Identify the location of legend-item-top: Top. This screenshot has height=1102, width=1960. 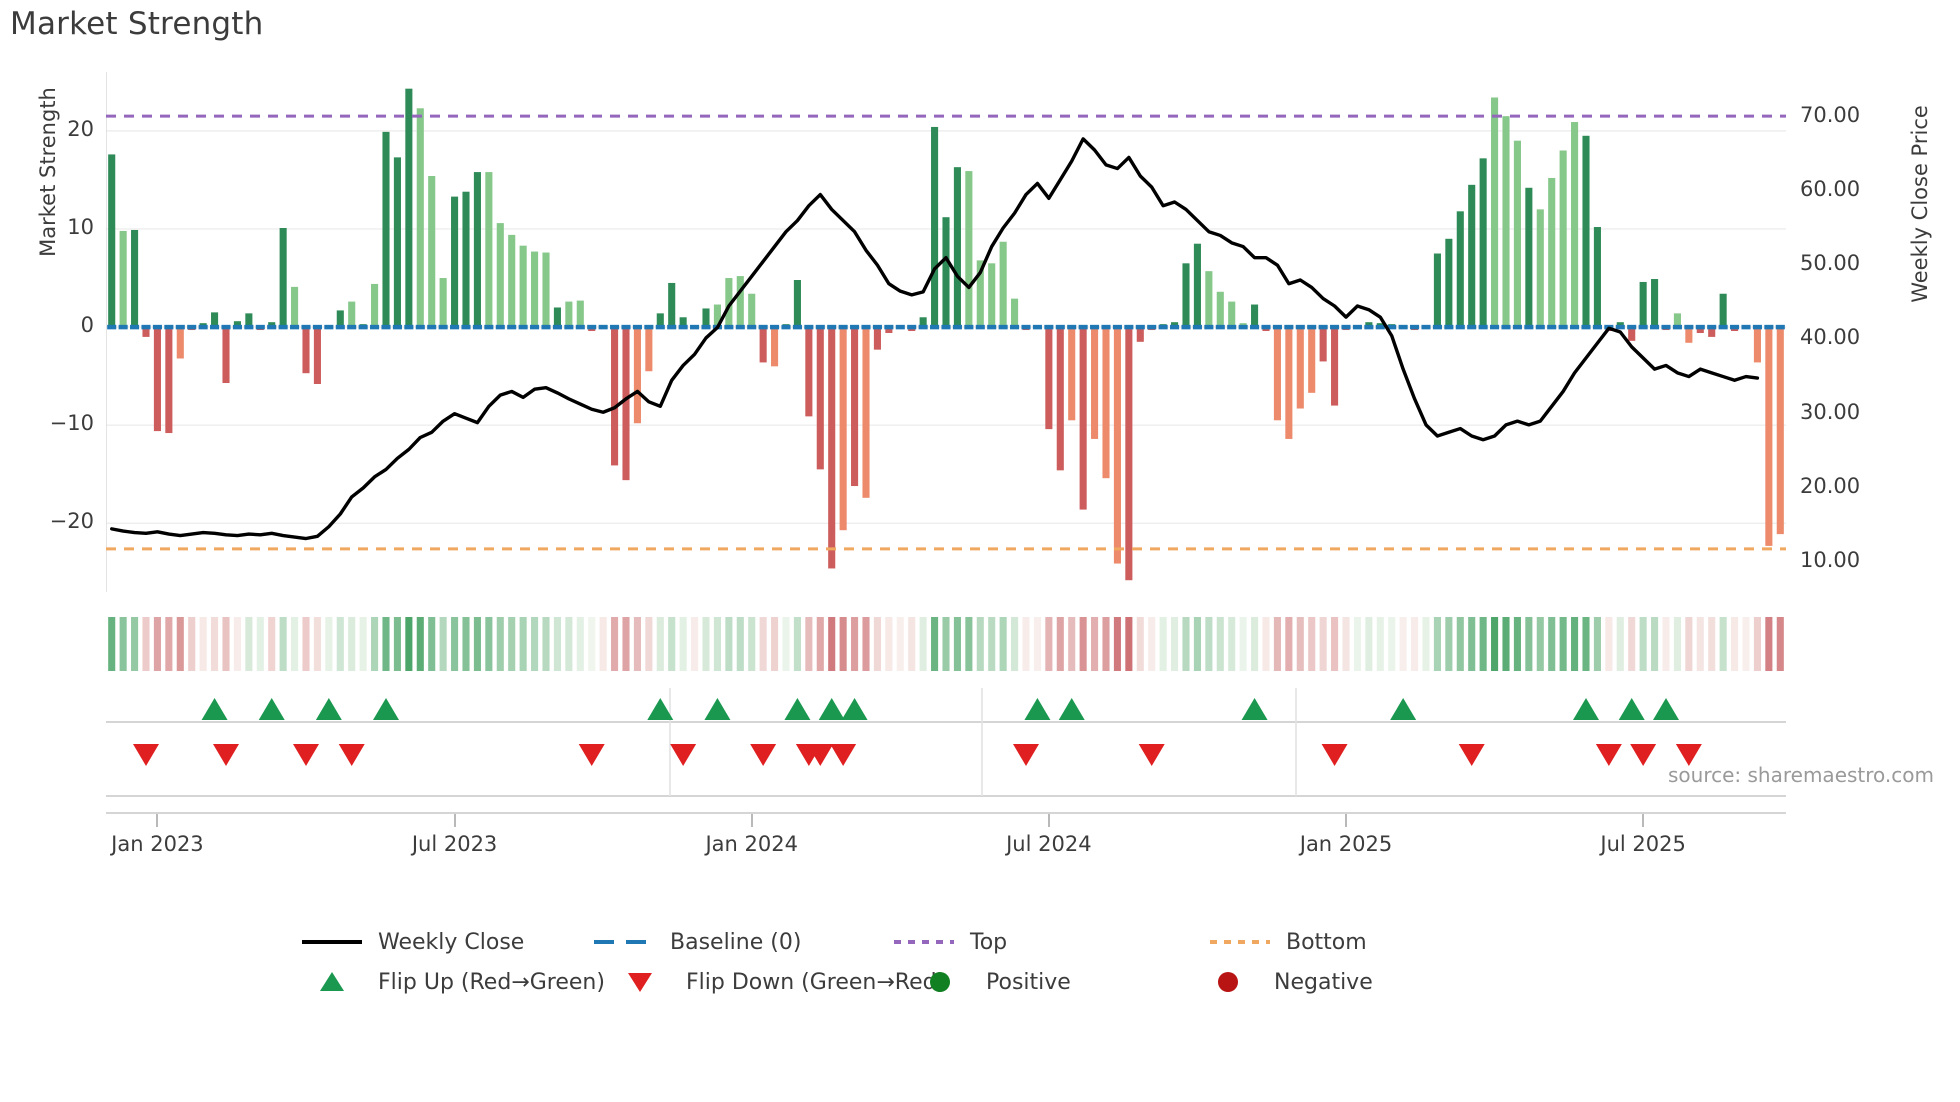
(949, 942).